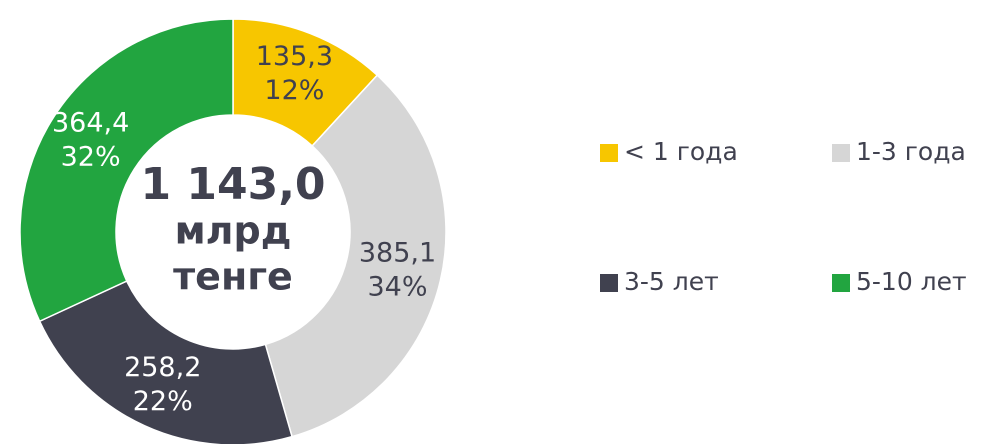 This screenshot has height=444, width=990. What do you see at coordinates (294, 56) in the screenshot?
I see `value-label: 135,3` at bounding box center [294, 56].